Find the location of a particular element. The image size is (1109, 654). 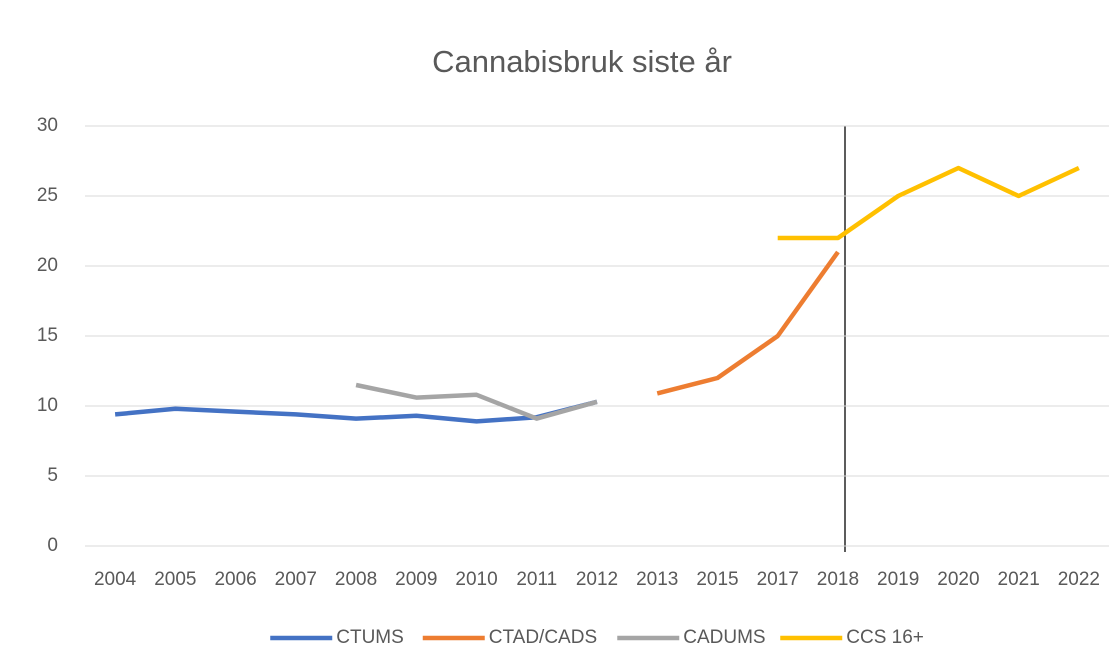

x-tick-label: 2006 is located at coordinates (235, 579).